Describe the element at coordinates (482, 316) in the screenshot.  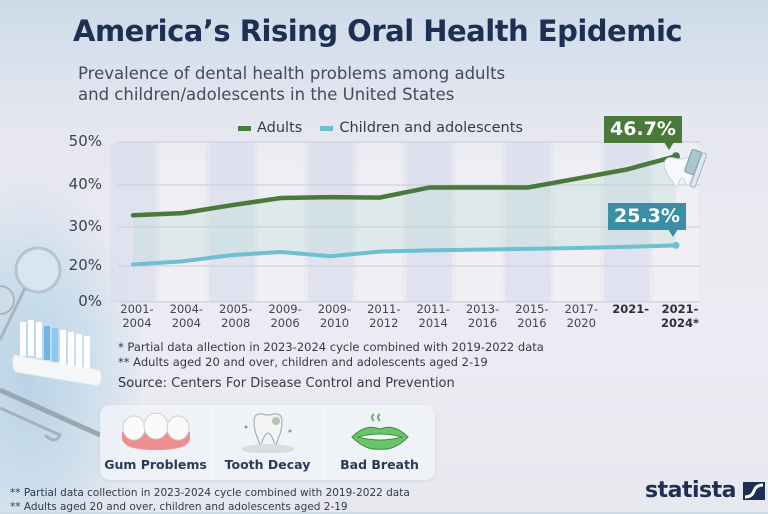
I see `x-tick-label: 2013- 2016` at that location.